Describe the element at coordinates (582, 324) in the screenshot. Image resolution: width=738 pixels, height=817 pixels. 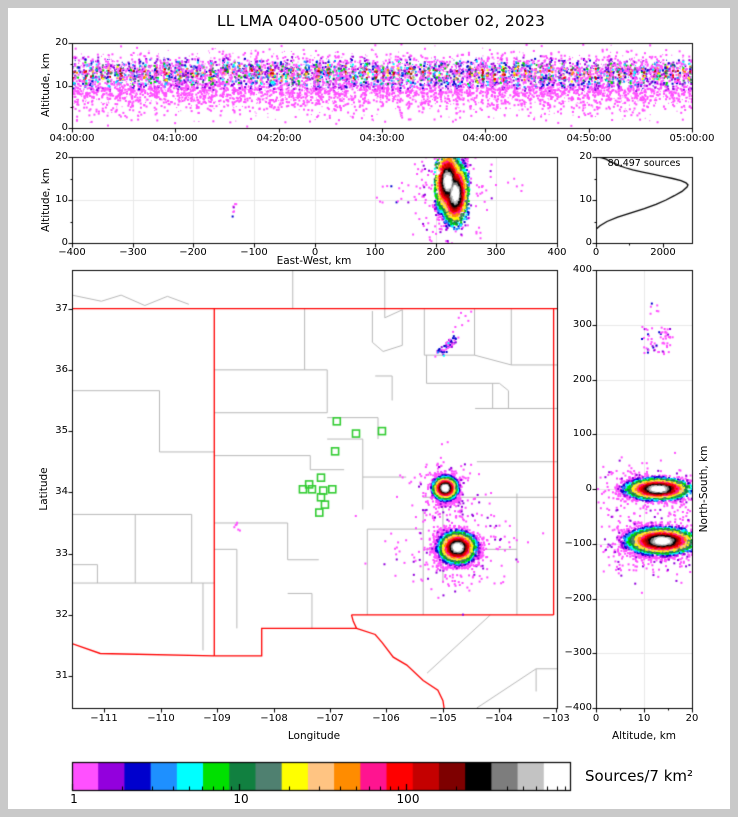
I see `north-south-tick-label: 300` at that location.